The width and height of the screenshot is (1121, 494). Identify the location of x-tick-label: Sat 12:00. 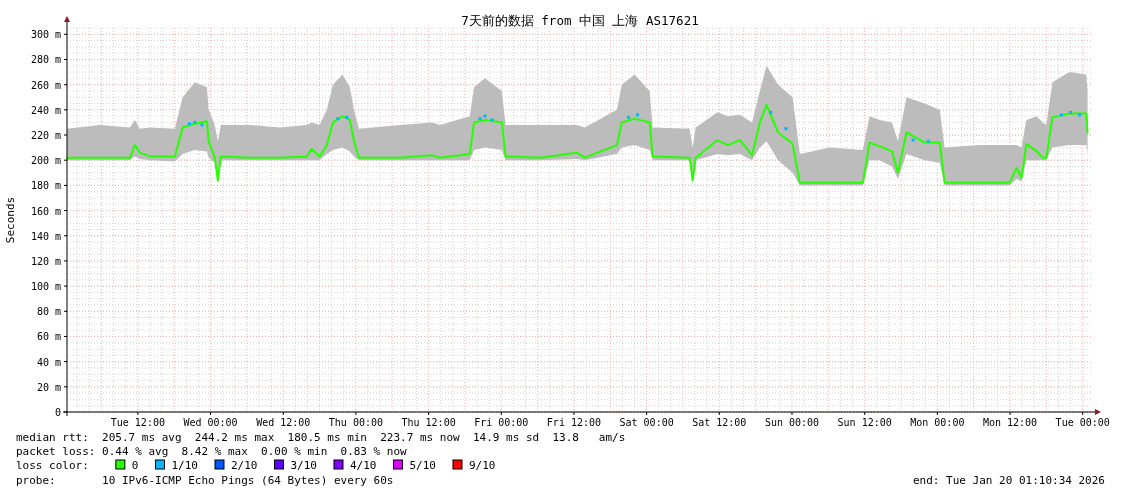
(719, 422).